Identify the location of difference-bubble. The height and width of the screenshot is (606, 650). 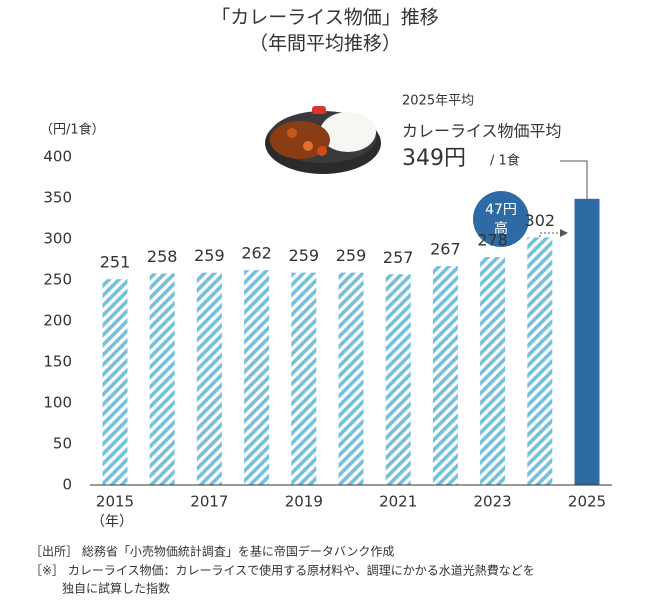
(501, 219).